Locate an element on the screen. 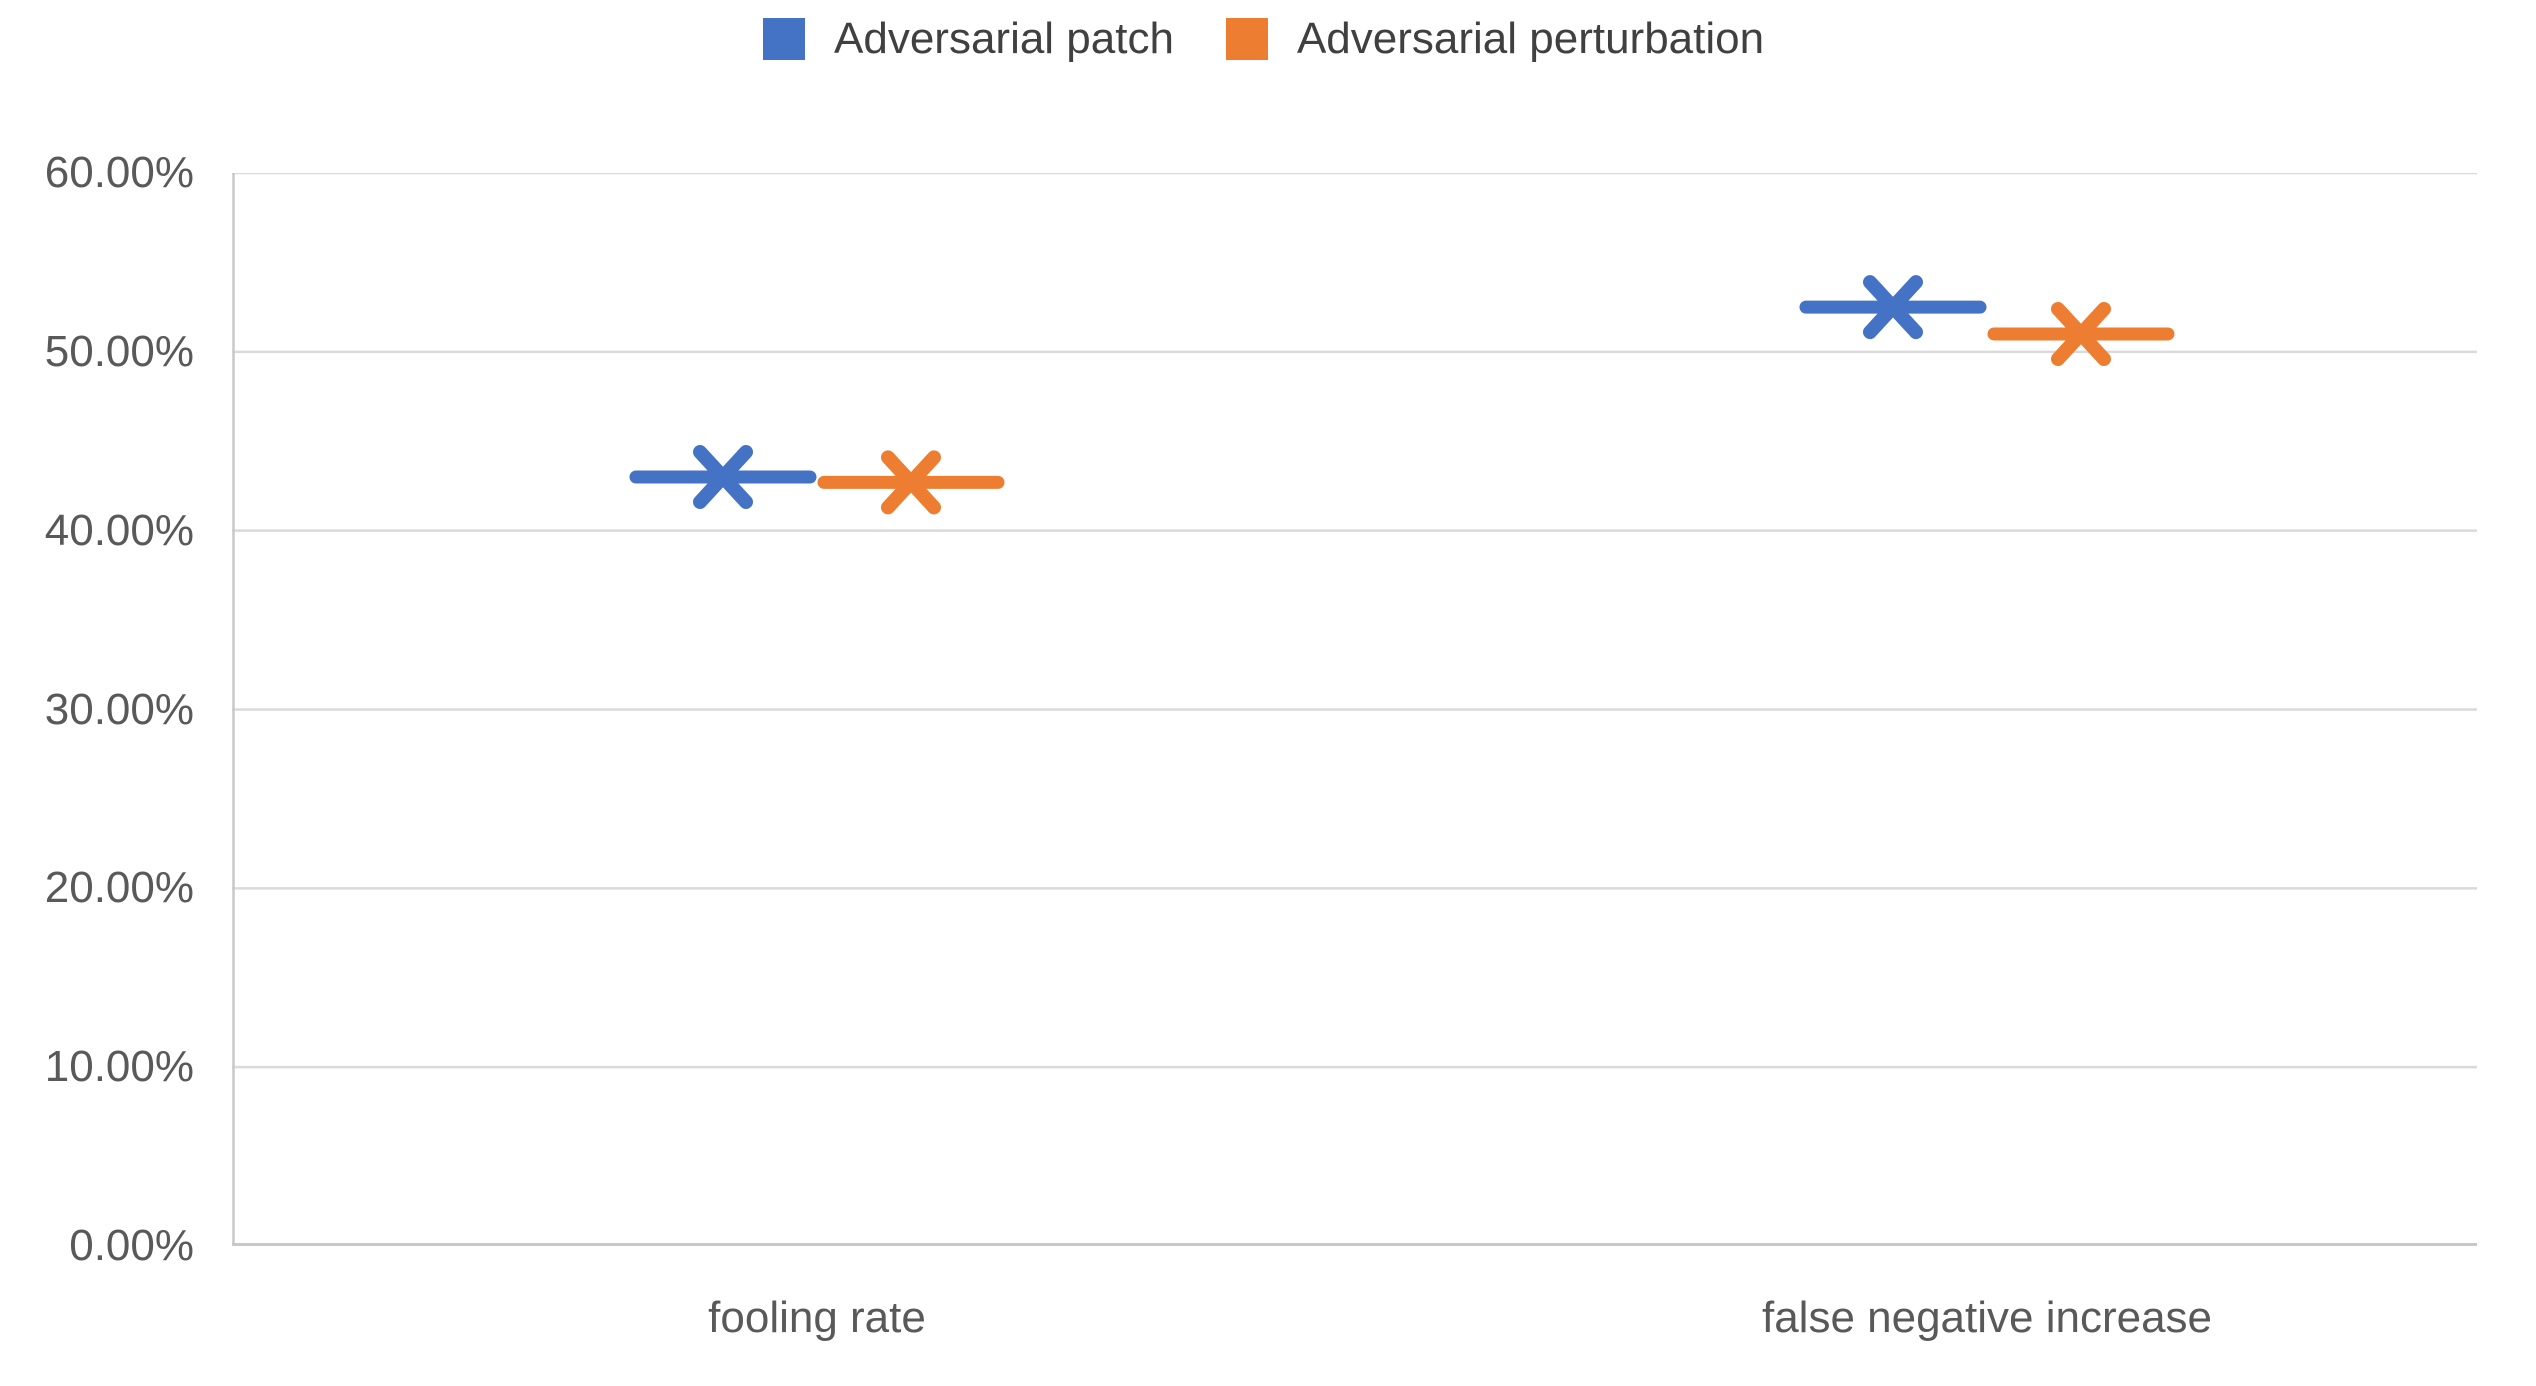  legend-item-adversarial-patch: Adversarial patch is located at coordinates (968, 39).